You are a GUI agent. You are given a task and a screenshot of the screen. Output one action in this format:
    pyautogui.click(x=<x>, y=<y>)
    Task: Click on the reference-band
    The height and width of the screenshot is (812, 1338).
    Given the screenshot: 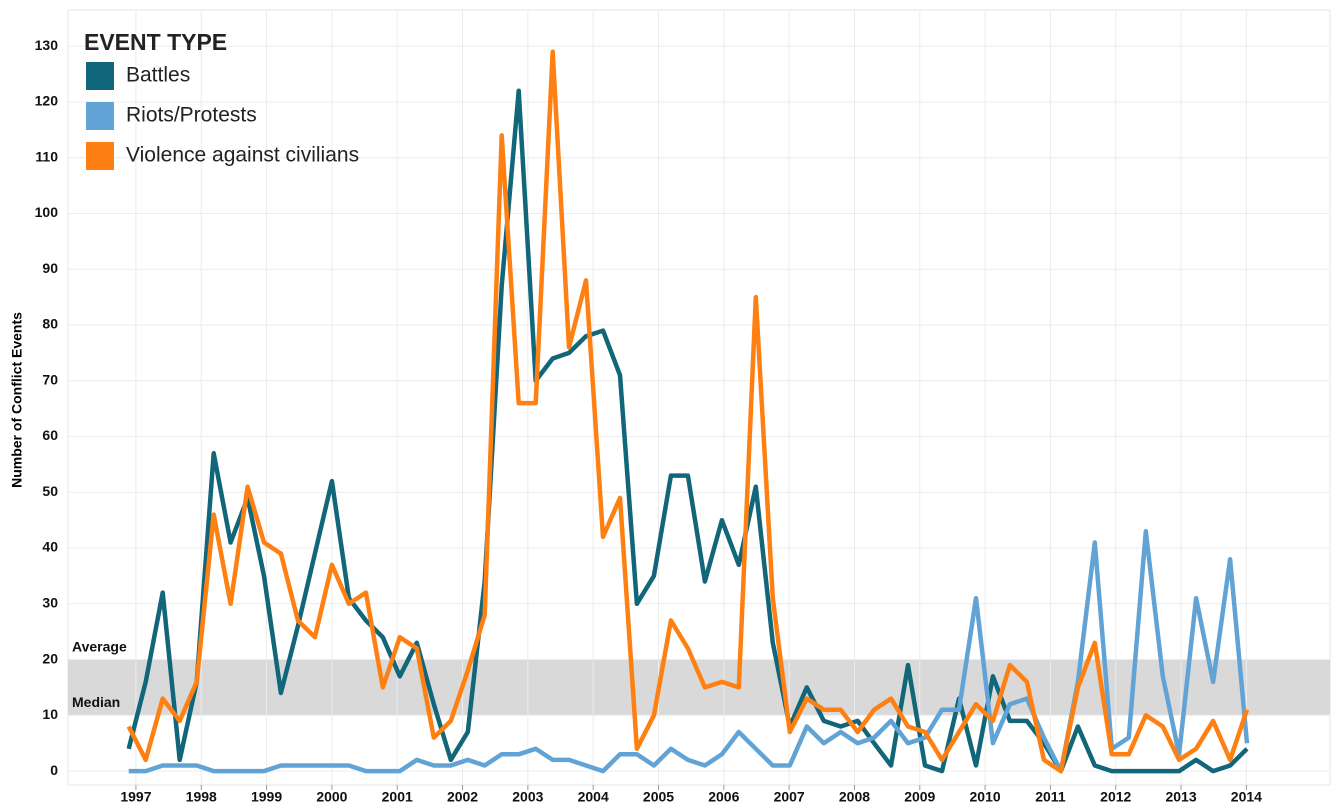 What is the action you would take?
    pyautogui.click(x=699, y=687)
    